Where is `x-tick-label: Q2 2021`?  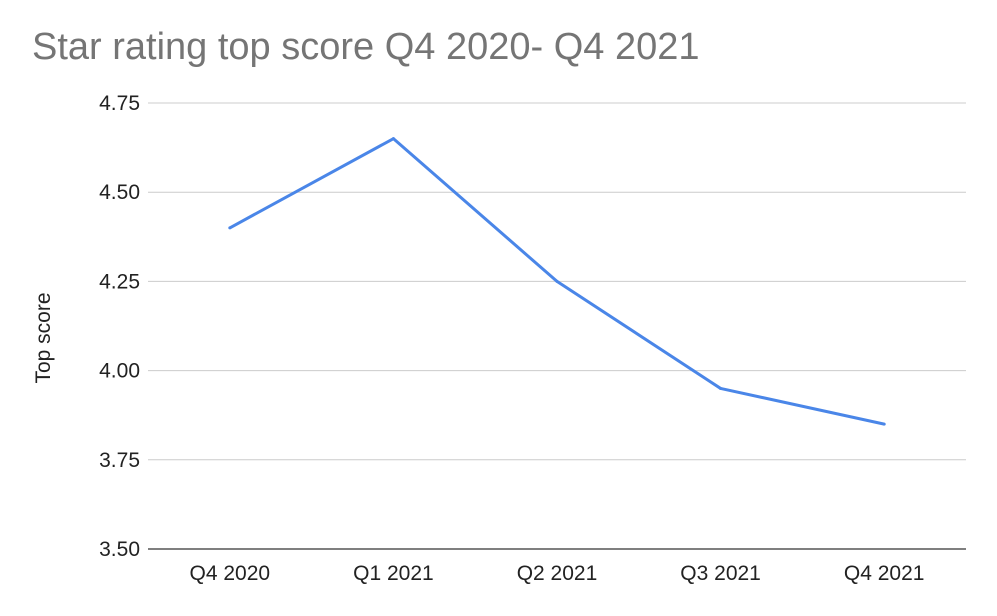 x-tick-label: Q2 2021 is located at coordinates (557, 573).